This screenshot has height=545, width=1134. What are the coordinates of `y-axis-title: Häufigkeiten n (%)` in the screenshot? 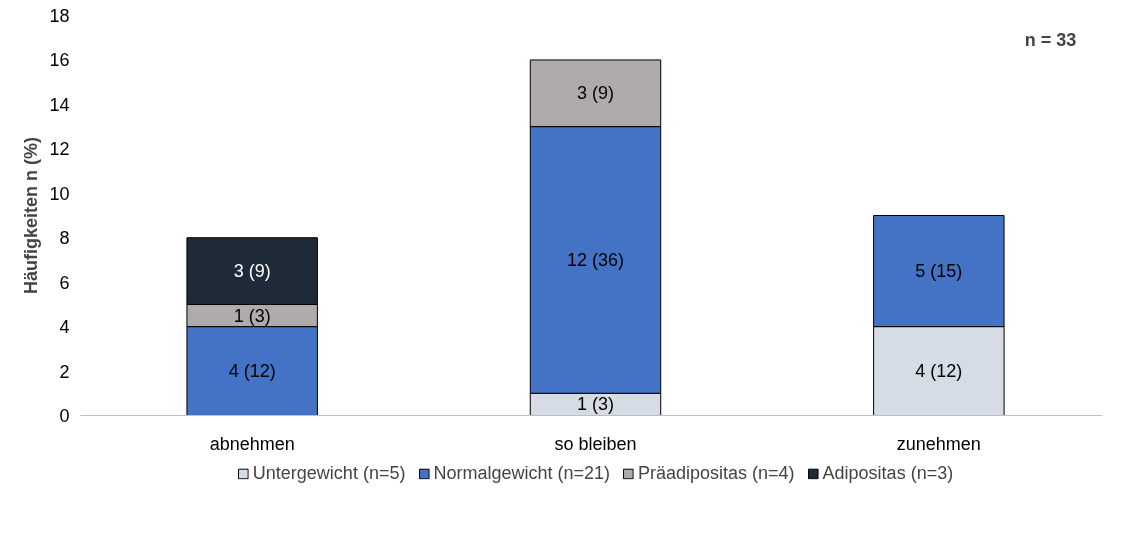 It's located at (31, 215).